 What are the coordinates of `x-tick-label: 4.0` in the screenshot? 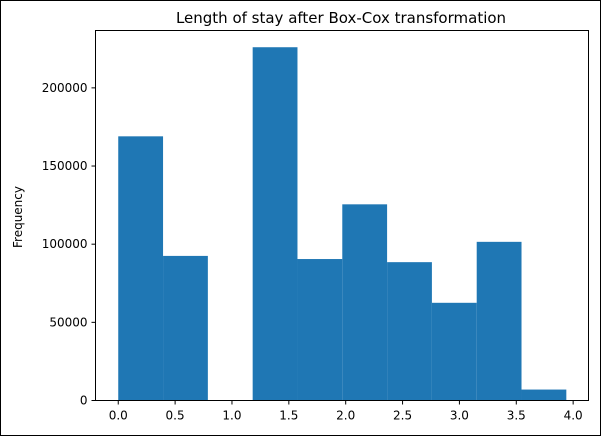 It's located at (573, 416).